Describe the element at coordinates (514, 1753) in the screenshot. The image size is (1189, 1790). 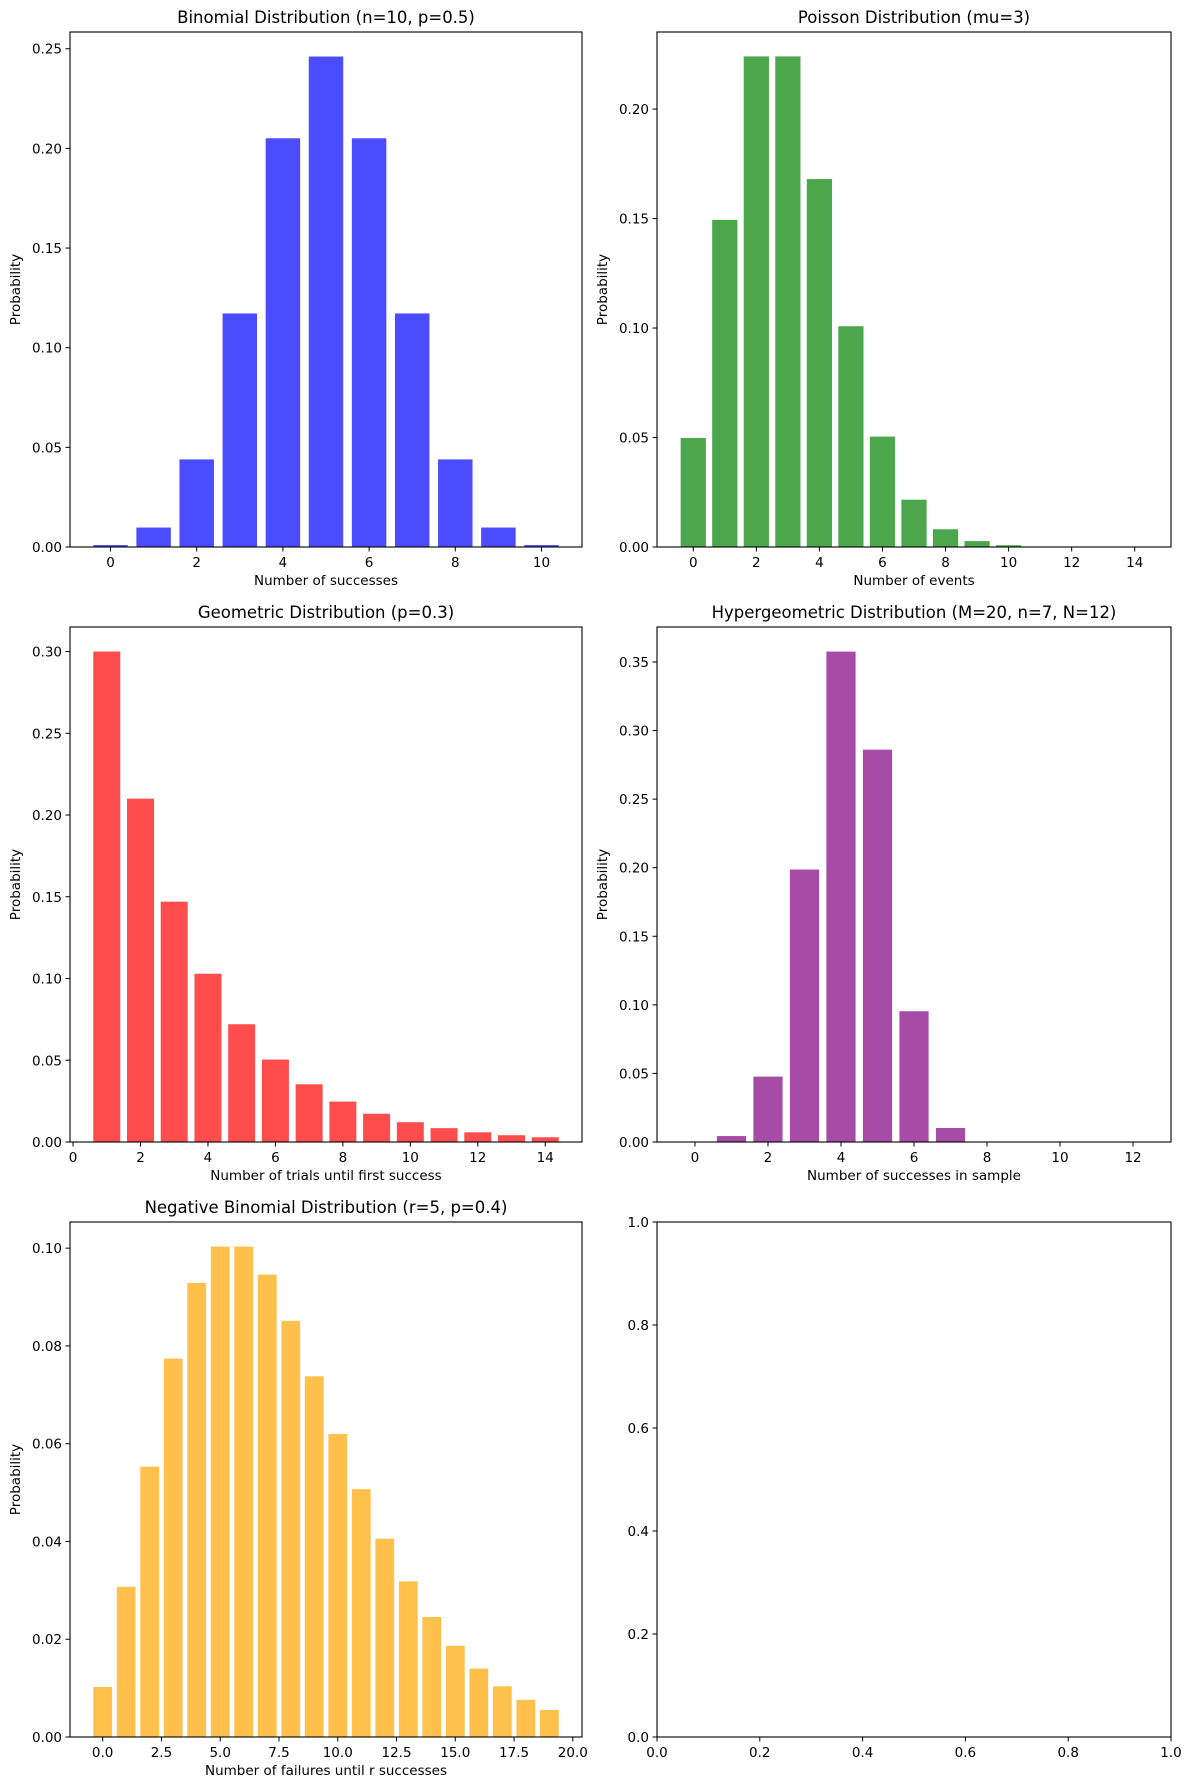
I see `x-tick-label: 17.5` at that location.